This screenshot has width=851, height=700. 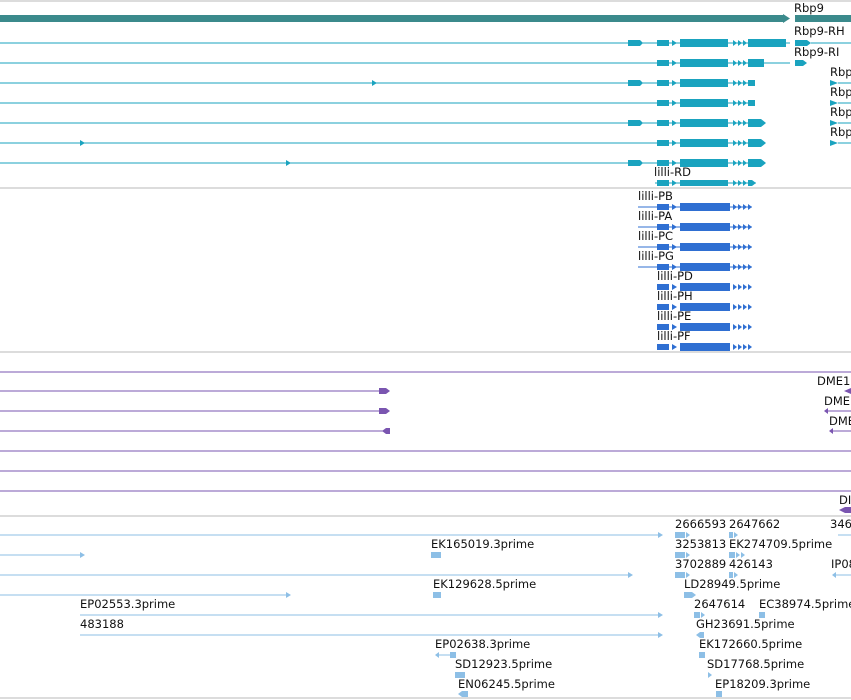 I want to click on est-label: 346, so click(x=840, y=524).